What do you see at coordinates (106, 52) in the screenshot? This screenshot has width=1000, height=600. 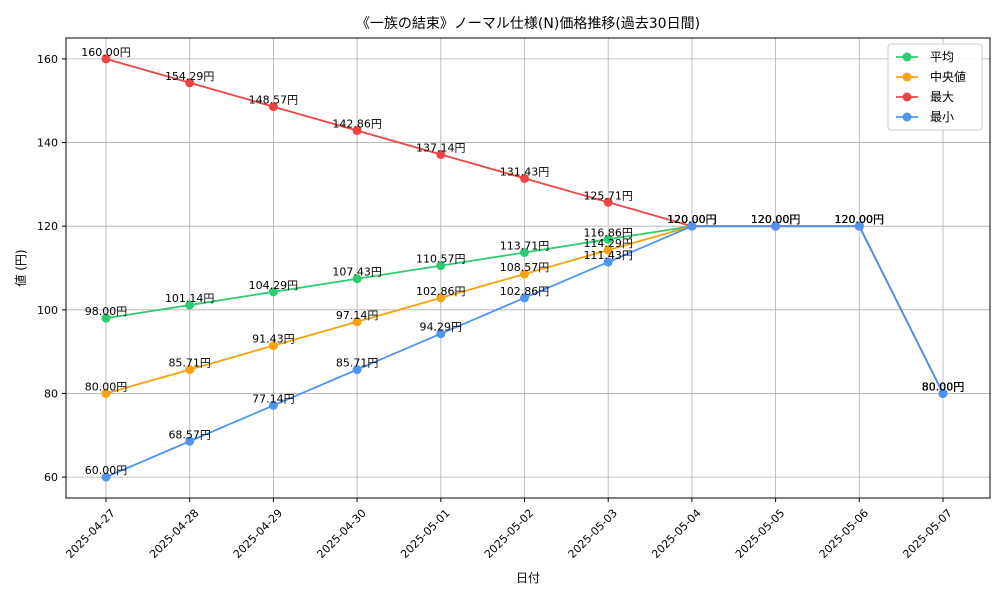 I see `data-label: 160.00円` at bounding box center [106, 52].